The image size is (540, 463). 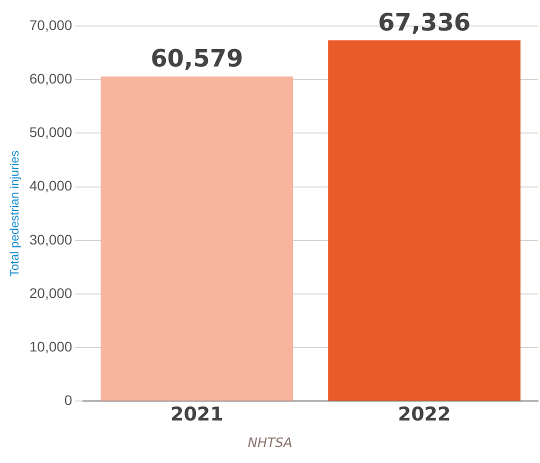 I want to click on y-tick-label: 10,000, so click(x=50, y=346).